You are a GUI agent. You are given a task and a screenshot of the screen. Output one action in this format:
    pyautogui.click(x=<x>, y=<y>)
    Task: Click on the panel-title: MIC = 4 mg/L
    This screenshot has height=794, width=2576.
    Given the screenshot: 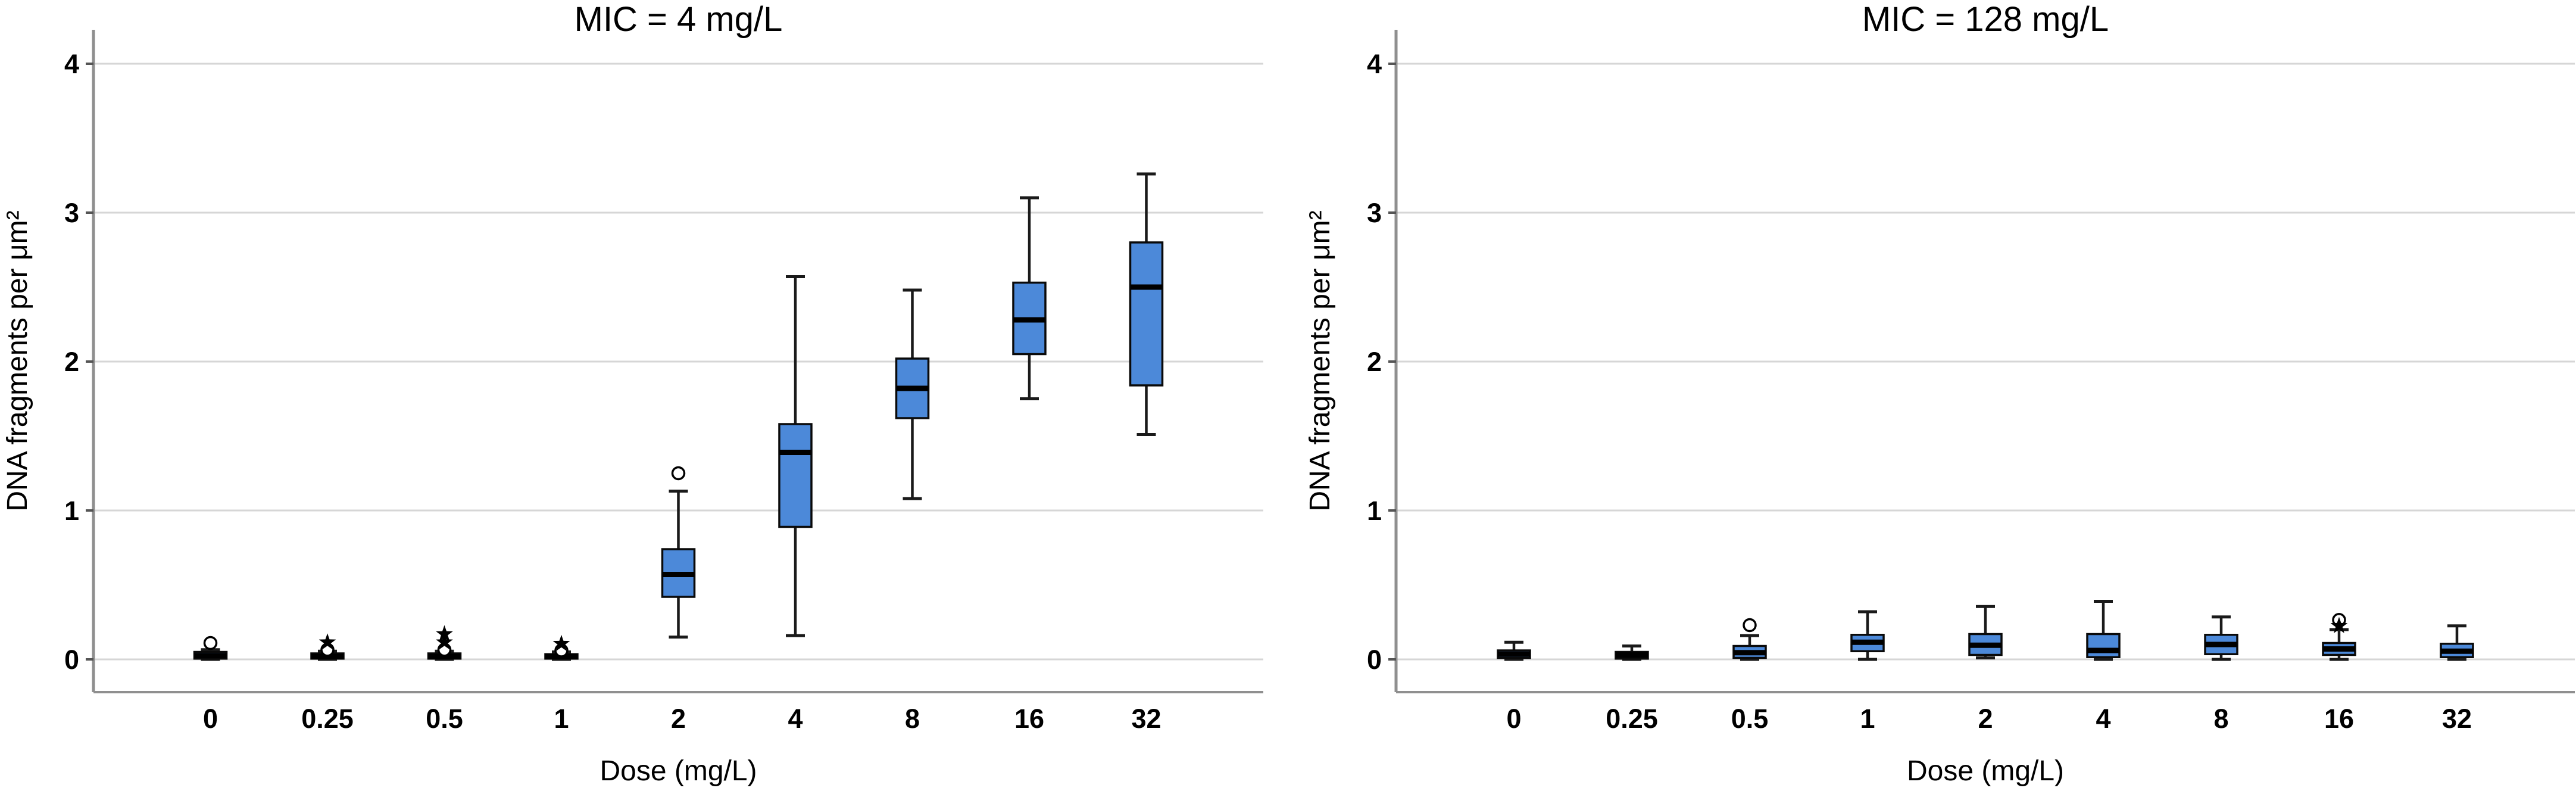 What is the action you would take?
    pyautogui.click(x=678, y=19)
    